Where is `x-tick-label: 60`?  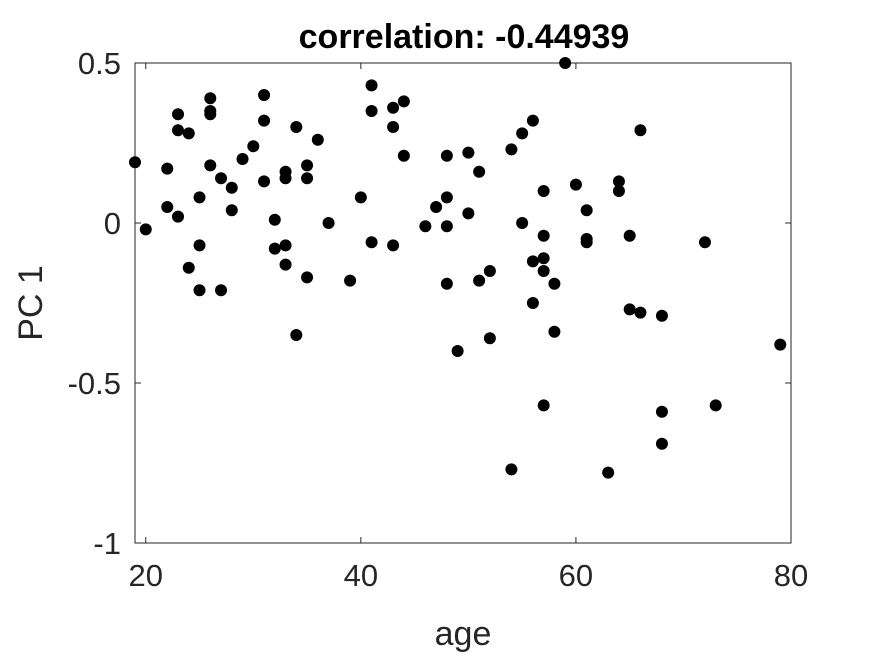 x-tick-label: 60 is located at coordinates (576, 575).